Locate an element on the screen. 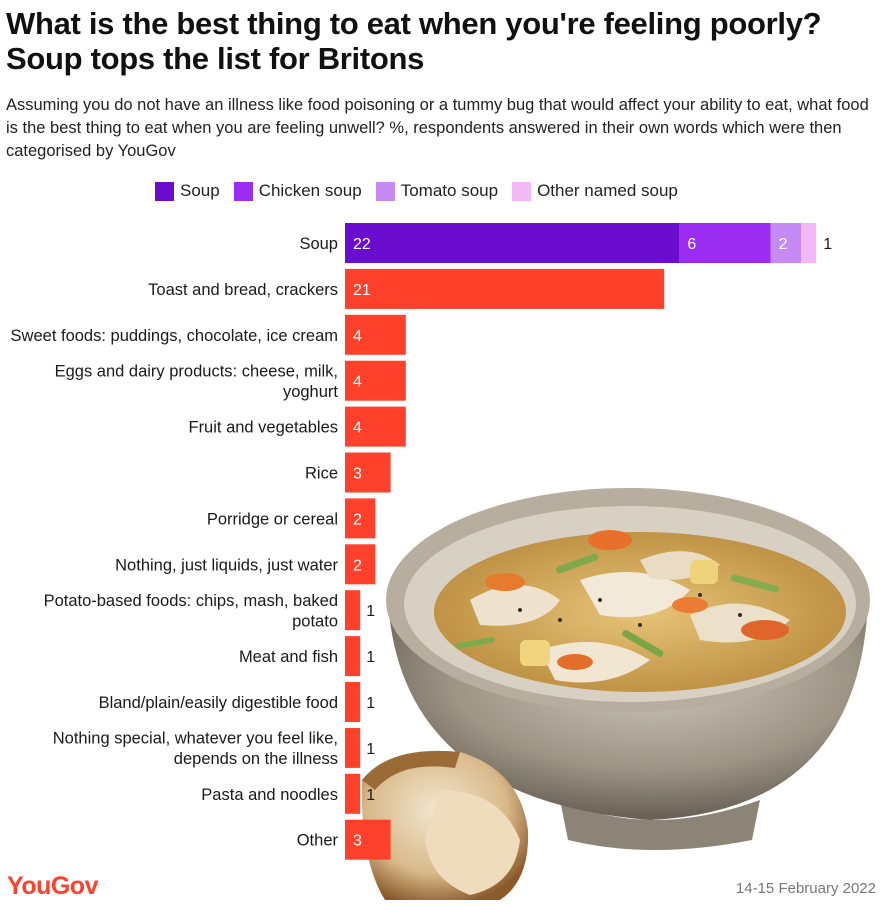  category-label-toast-and-bread-crackers: Toast and bread, crackers is located at coordinates (243, 290).